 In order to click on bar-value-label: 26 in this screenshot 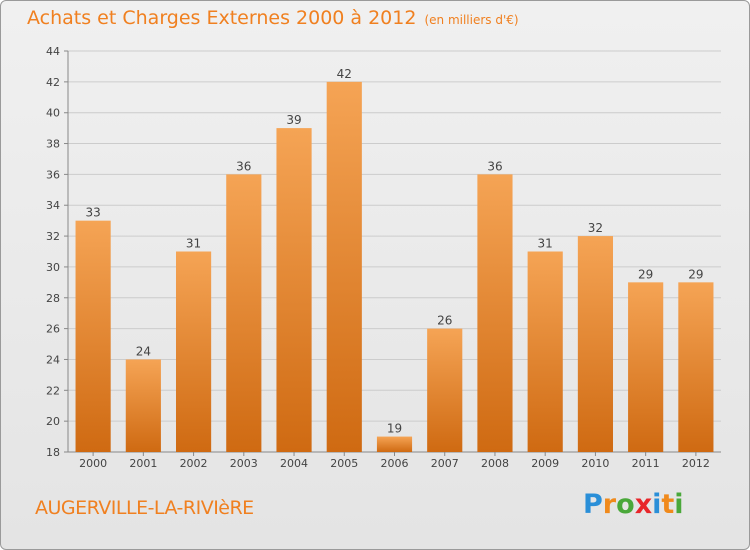, I will do `click(444, 321)`.